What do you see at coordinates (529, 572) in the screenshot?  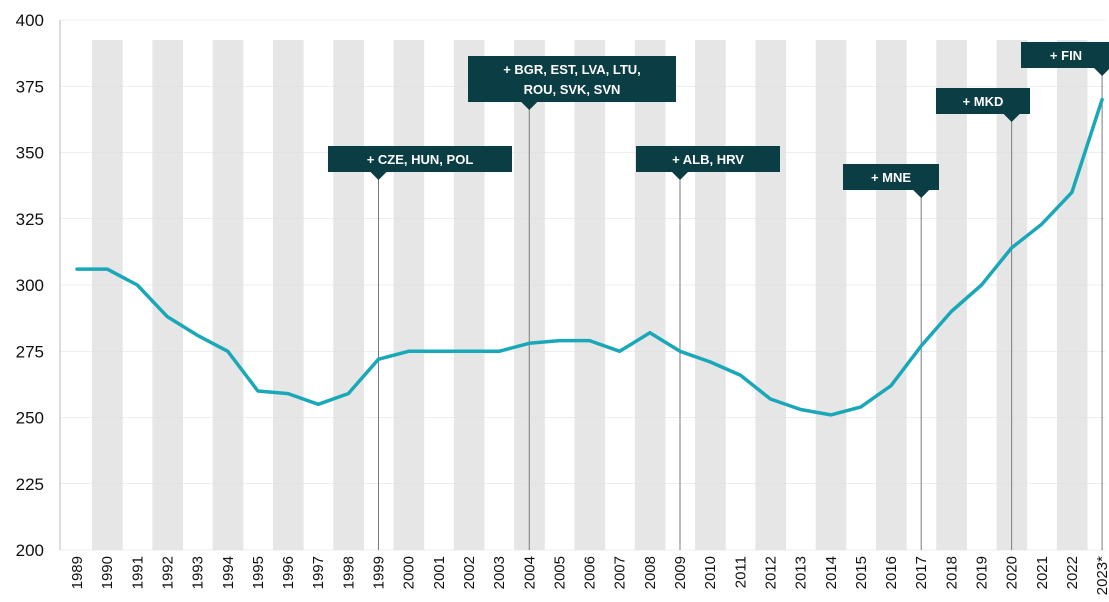 I see `x-tick-label: 2004` at bounding box center [529, 572].